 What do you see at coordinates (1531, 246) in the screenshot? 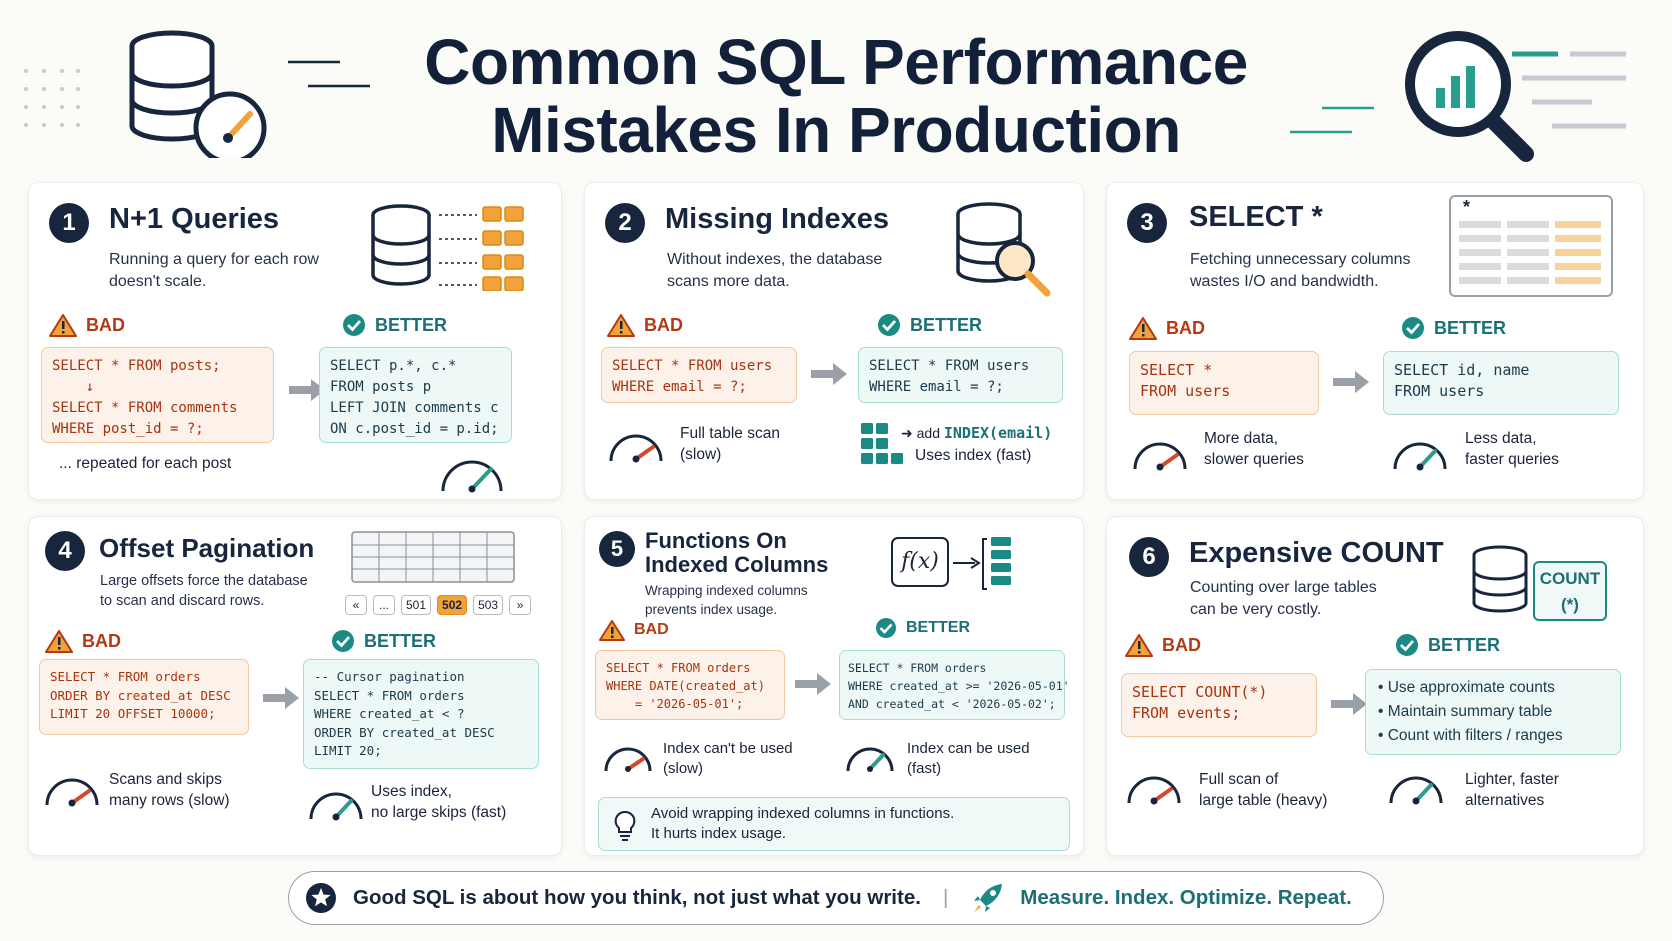
I see `table-columns-icon` at bounding box center [1531, 246].